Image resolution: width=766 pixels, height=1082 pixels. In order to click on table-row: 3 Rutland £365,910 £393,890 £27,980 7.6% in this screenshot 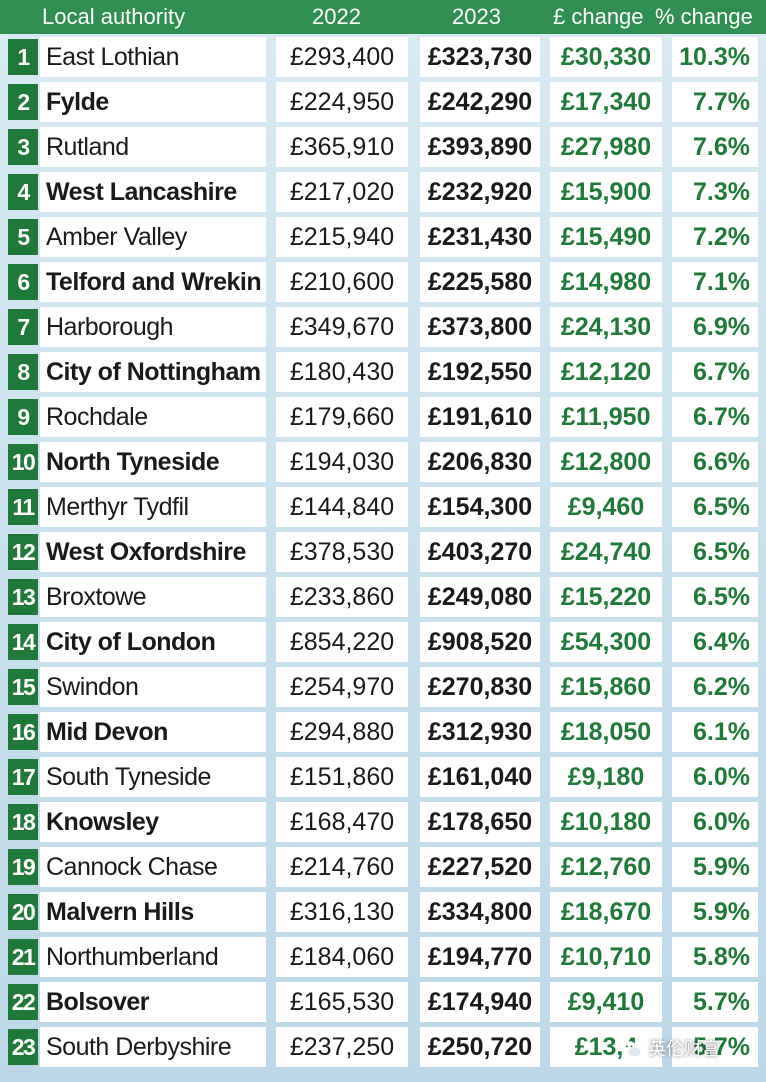, I will do `click(383, 147)`.